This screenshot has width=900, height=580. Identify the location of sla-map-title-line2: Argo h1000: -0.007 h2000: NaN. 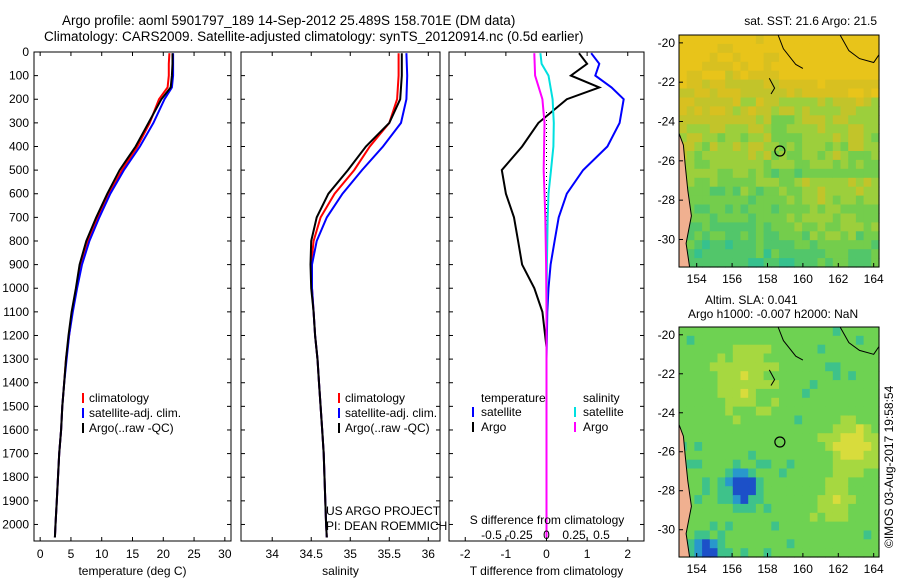
(773, 314).